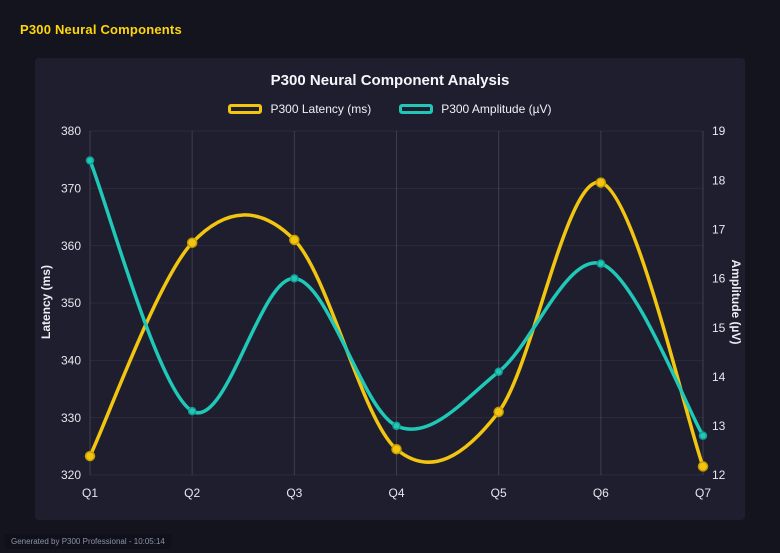 Image resolution: width=780 pixels, height=553 pixels. I want to click on chart-title: P300 Neural Component Analysis, so click(390, 80).